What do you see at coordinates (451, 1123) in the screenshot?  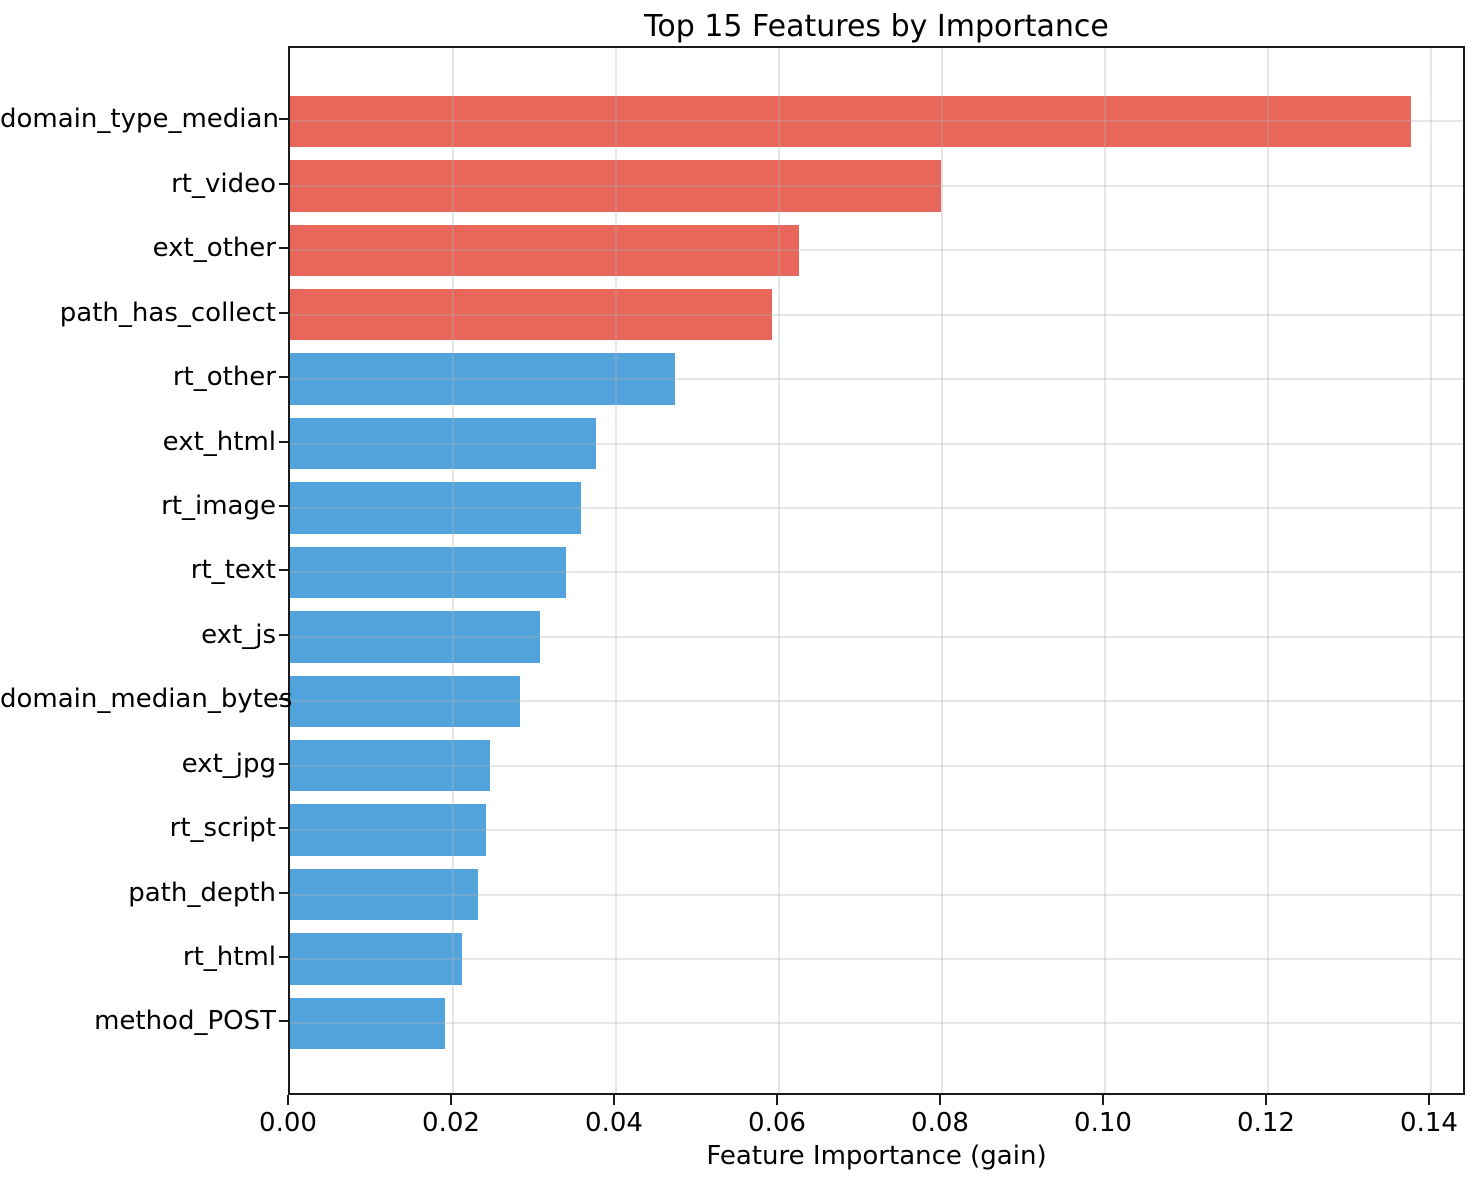 I see `x-tick-label: 0.02` at bounding box center [451, 1123].